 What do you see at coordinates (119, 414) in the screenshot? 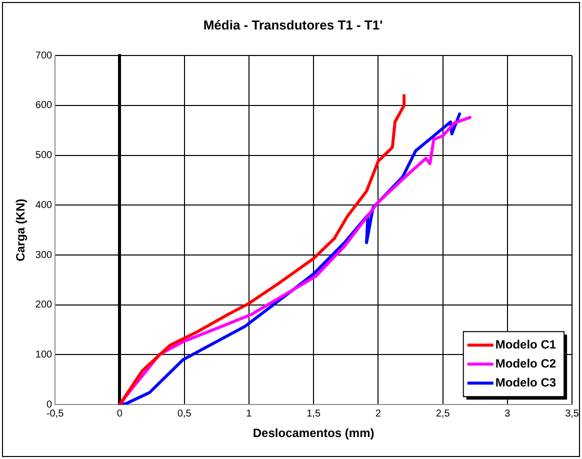
I see `x-tick-label: 0` at bounding box center [119, 414].